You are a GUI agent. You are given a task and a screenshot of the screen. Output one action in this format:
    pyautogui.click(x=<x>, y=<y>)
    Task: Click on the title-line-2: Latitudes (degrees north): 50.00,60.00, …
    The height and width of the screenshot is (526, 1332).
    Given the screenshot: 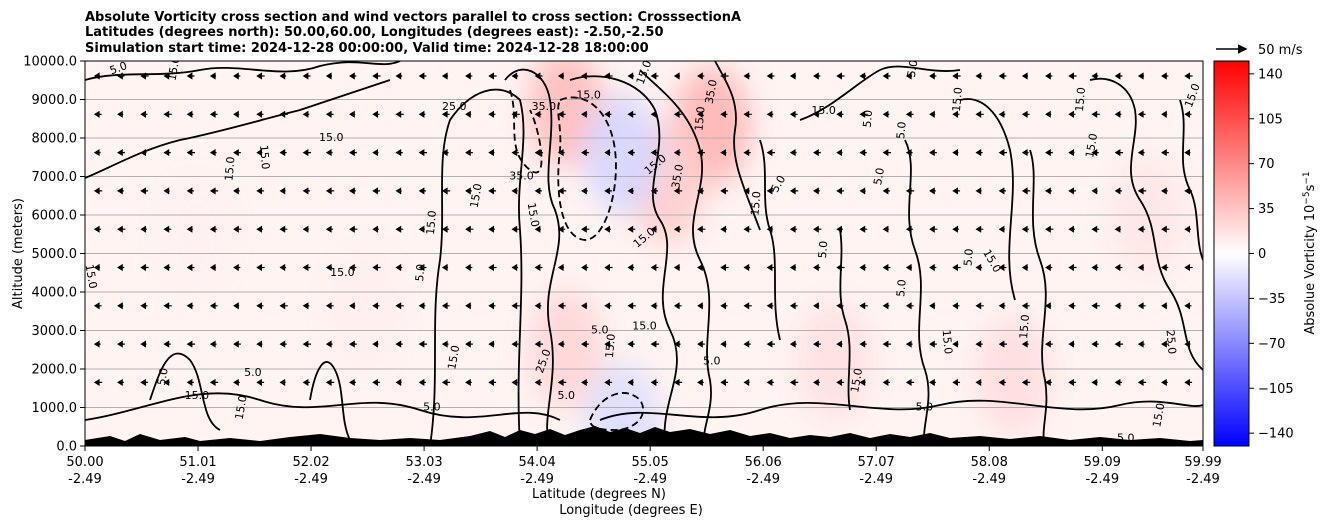 What is the action you would take?
    pyautogui.click(x=374, y=32)
    